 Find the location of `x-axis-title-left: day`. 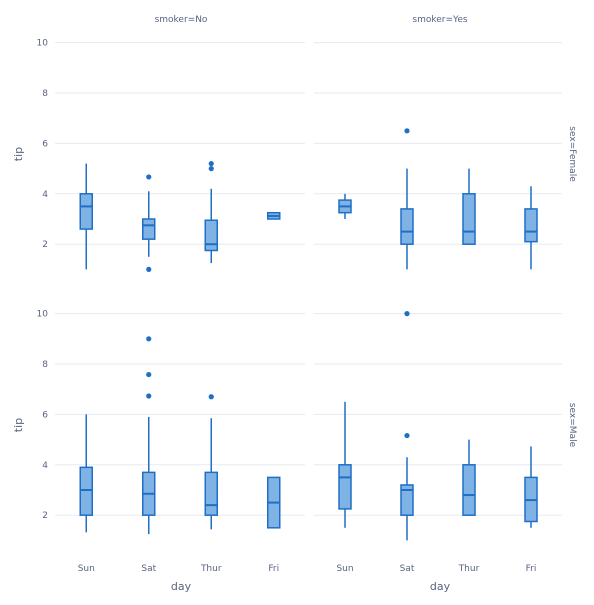

x-axis-title-left: day is located at coordinates (181, 586).